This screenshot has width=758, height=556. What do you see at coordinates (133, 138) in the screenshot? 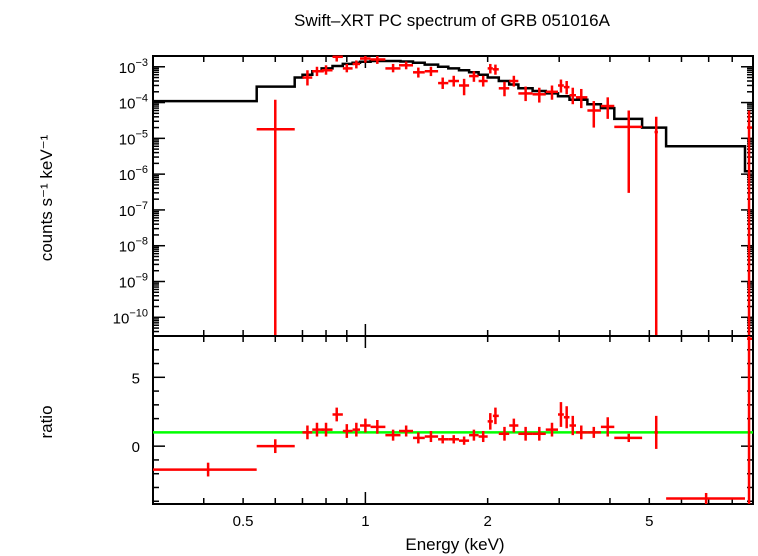
I see `y-tick-label: 10⁻⁵` at bounding box center [133, 138].